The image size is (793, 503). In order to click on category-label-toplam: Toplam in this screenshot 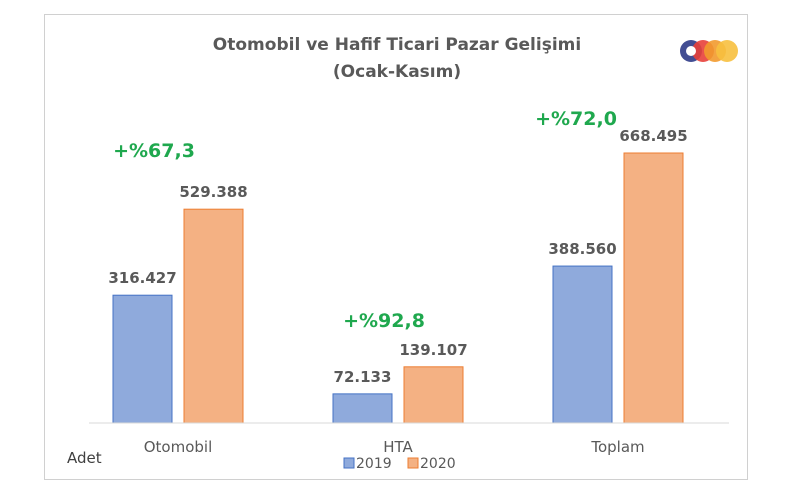, I will do `click(617, 447)`.